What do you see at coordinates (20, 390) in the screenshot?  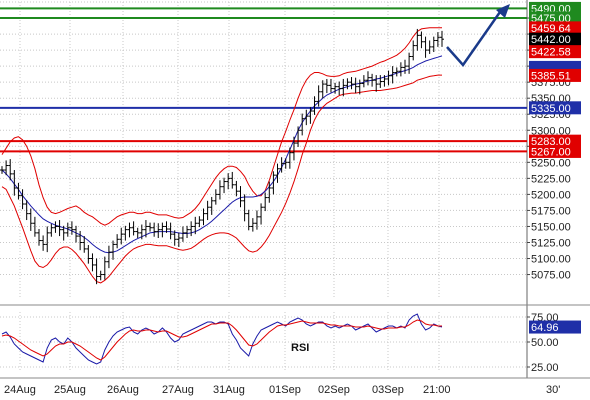 I see `time-label: 24Aug` at bounding box center [20, 390].